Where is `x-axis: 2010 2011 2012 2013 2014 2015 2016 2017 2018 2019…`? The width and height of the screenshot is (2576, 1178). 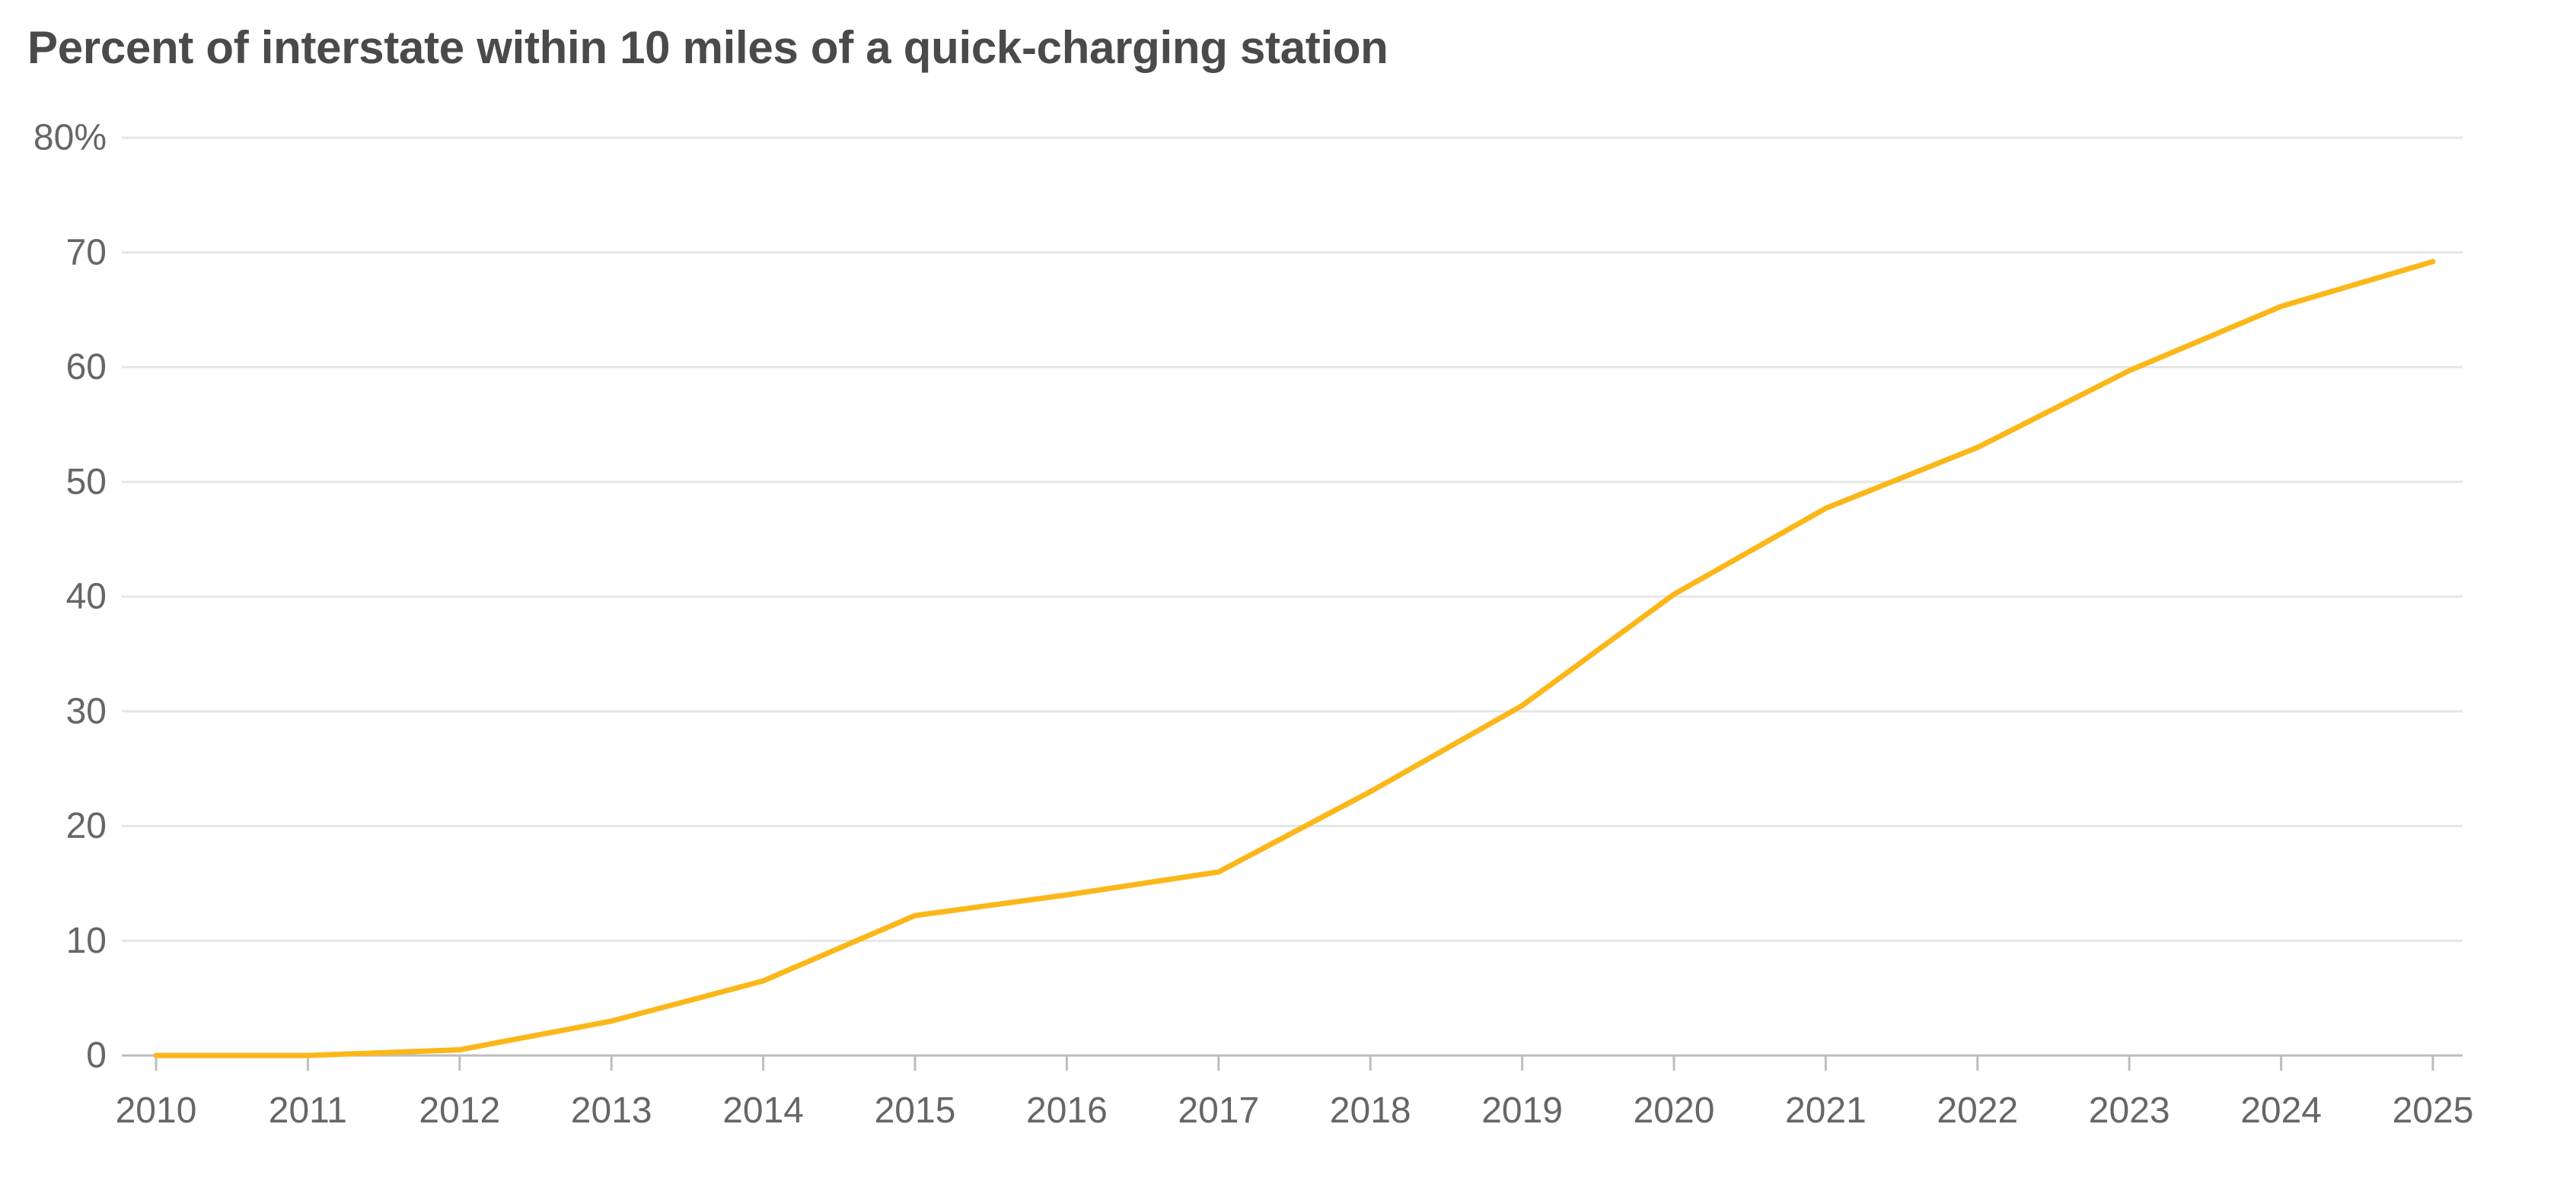
x-axis: 2010 2011 2012 2013 2014 2015 2016 2017 2018 2019… is located at coordinates (1295, 1092).